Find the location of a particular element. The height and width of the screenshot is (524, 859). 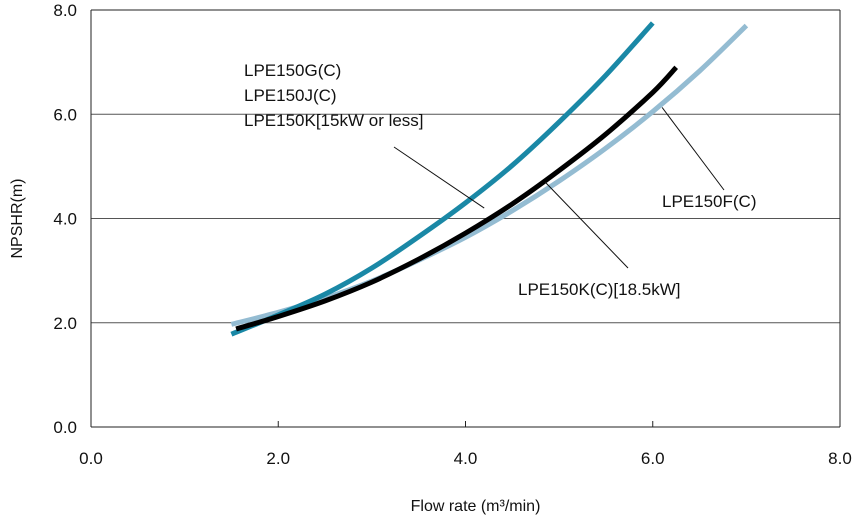

y-tick-label: 6.0 is located at coordinates (65, 114).